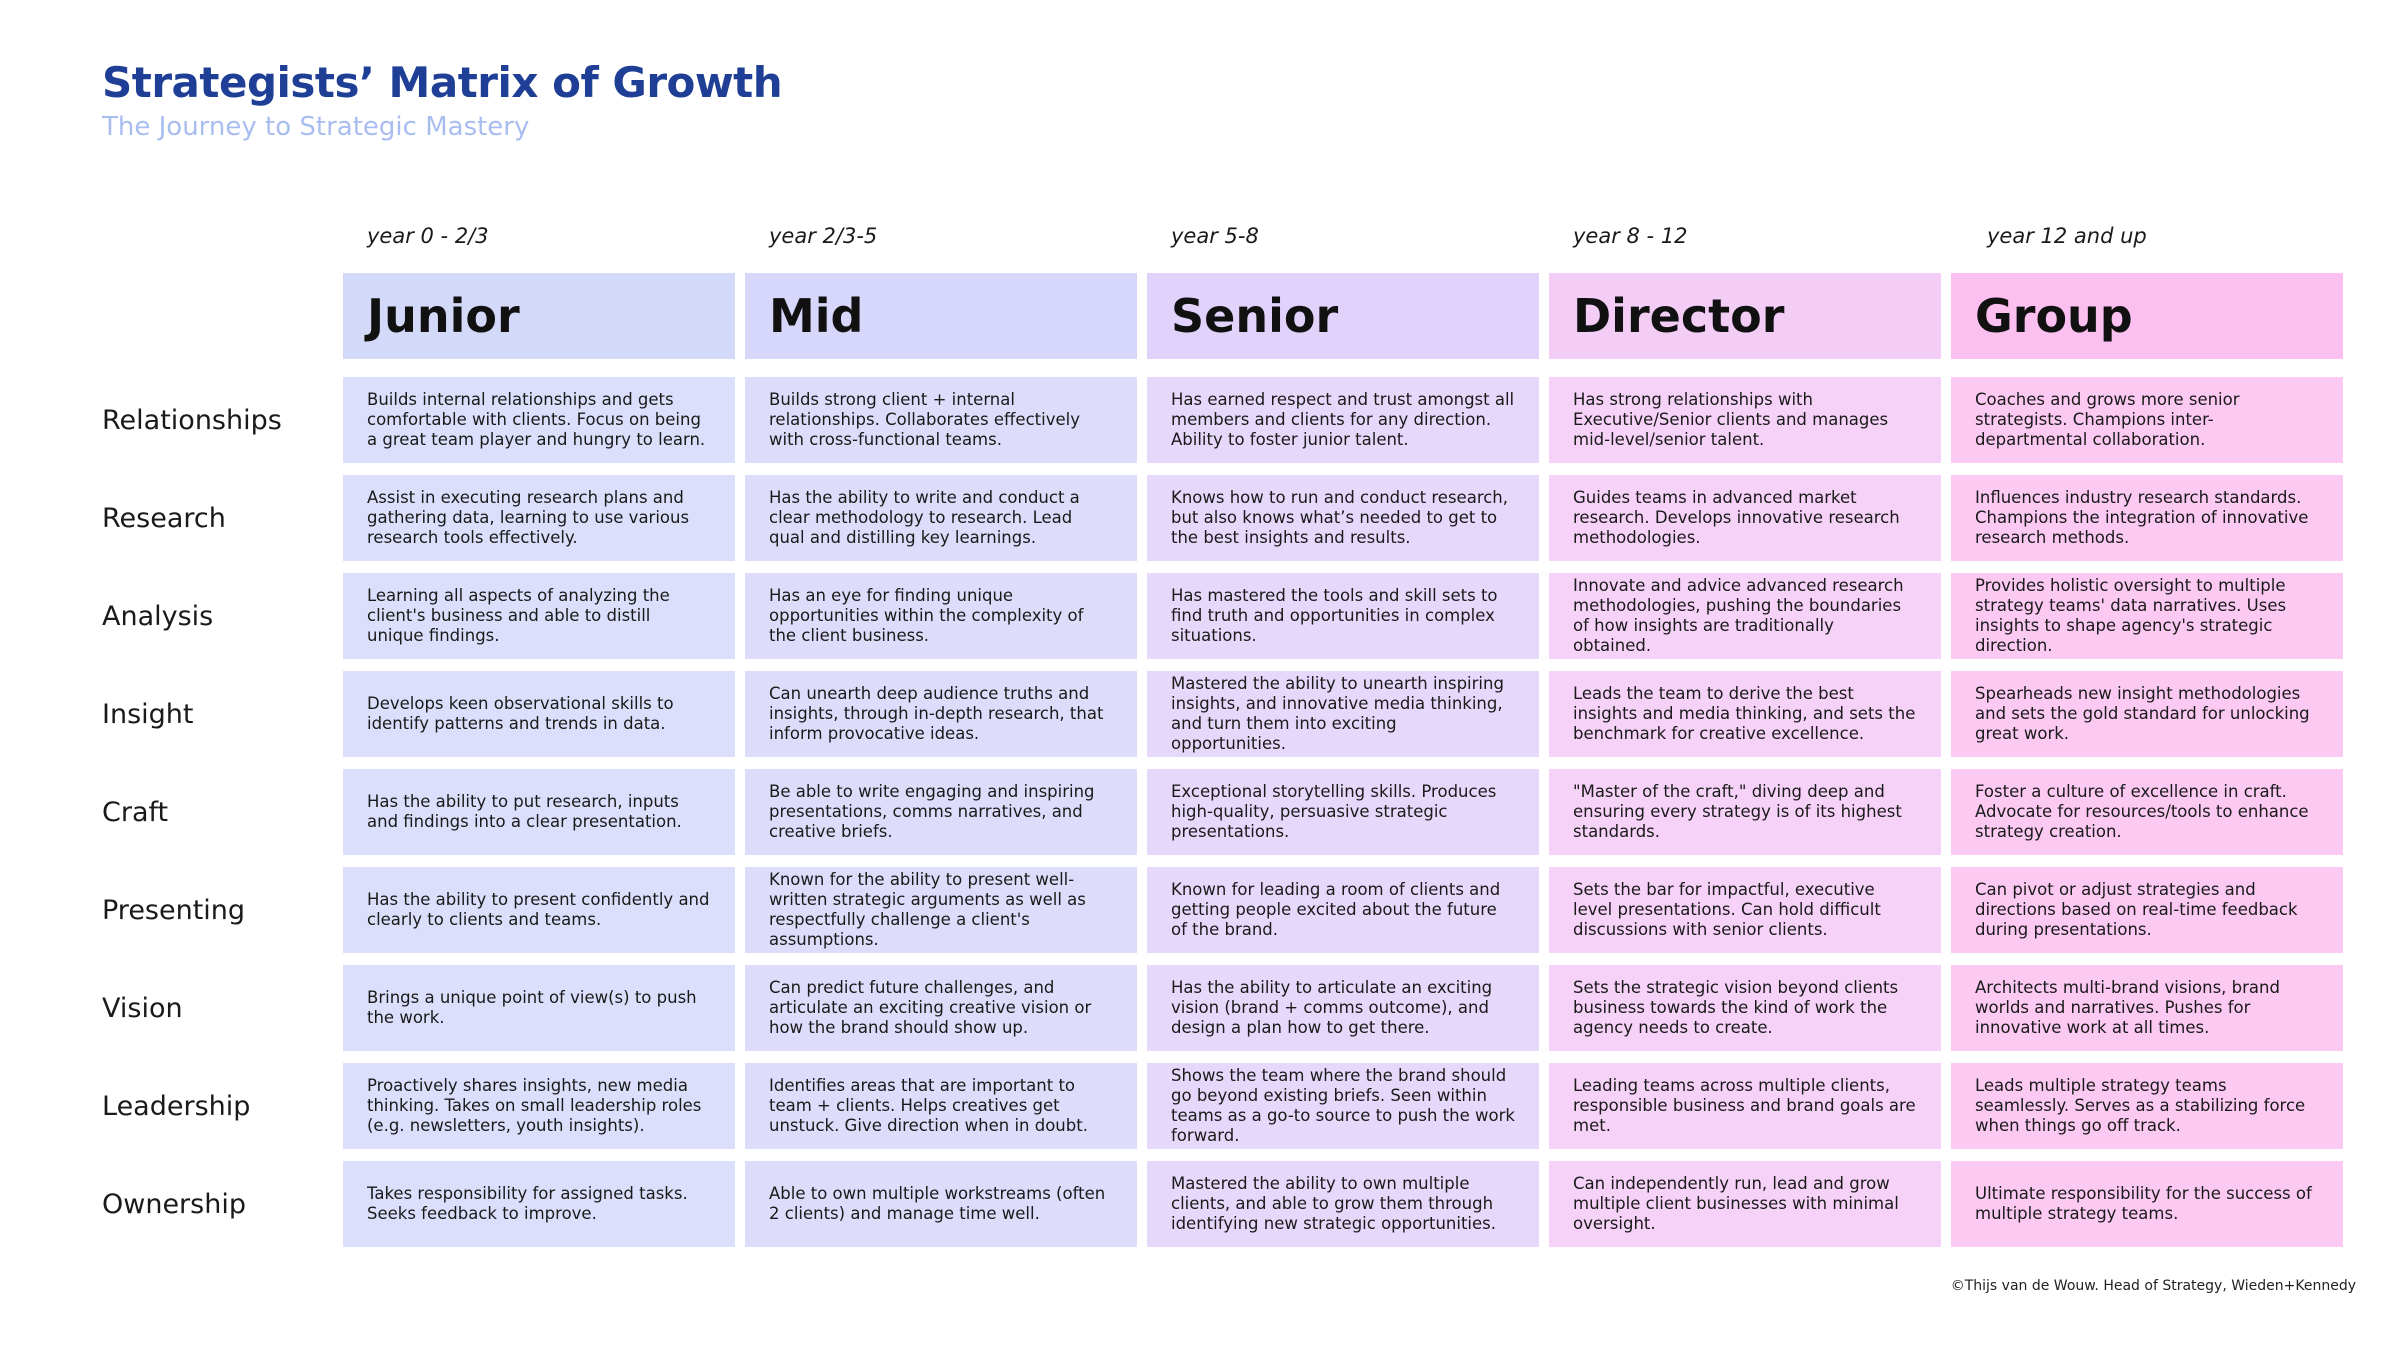  Describe the element at coordinates (158, 616) in the screenshot. I see `row-label-analysis: Analysis` at that location.